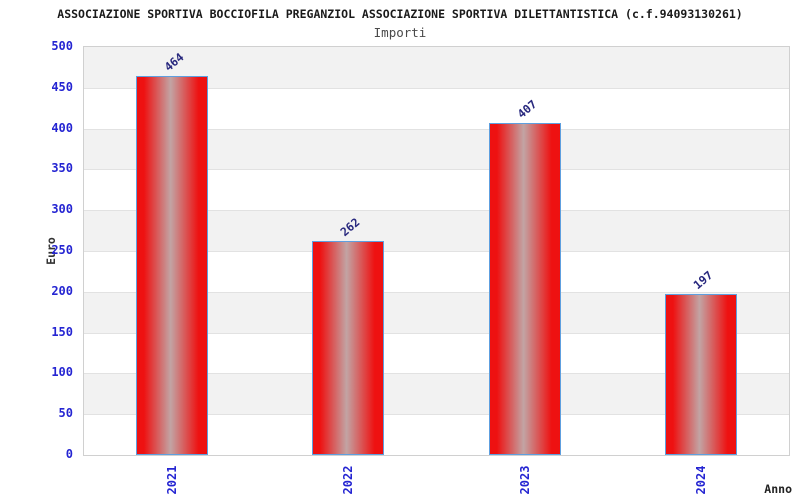 This screenshot has height=500, width=800. I want to click on bar-2024, so click(700, 374).